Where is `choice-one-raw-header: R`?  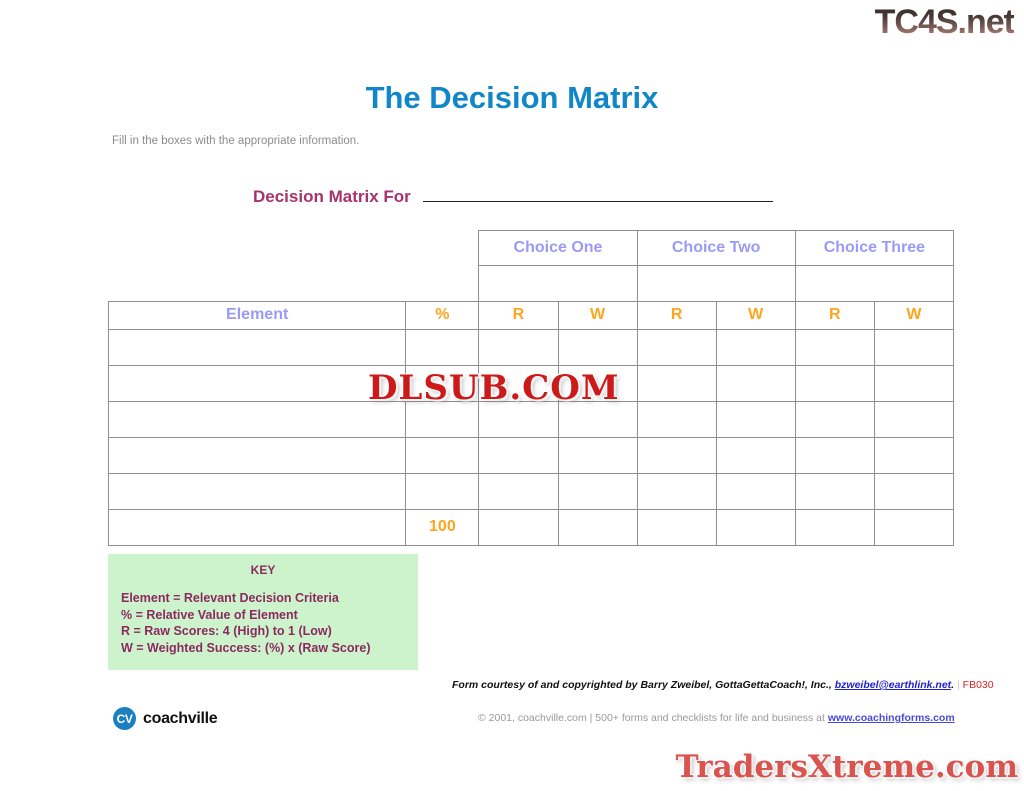 choice-one-raw-header: R is located at coordinates (518, 315).